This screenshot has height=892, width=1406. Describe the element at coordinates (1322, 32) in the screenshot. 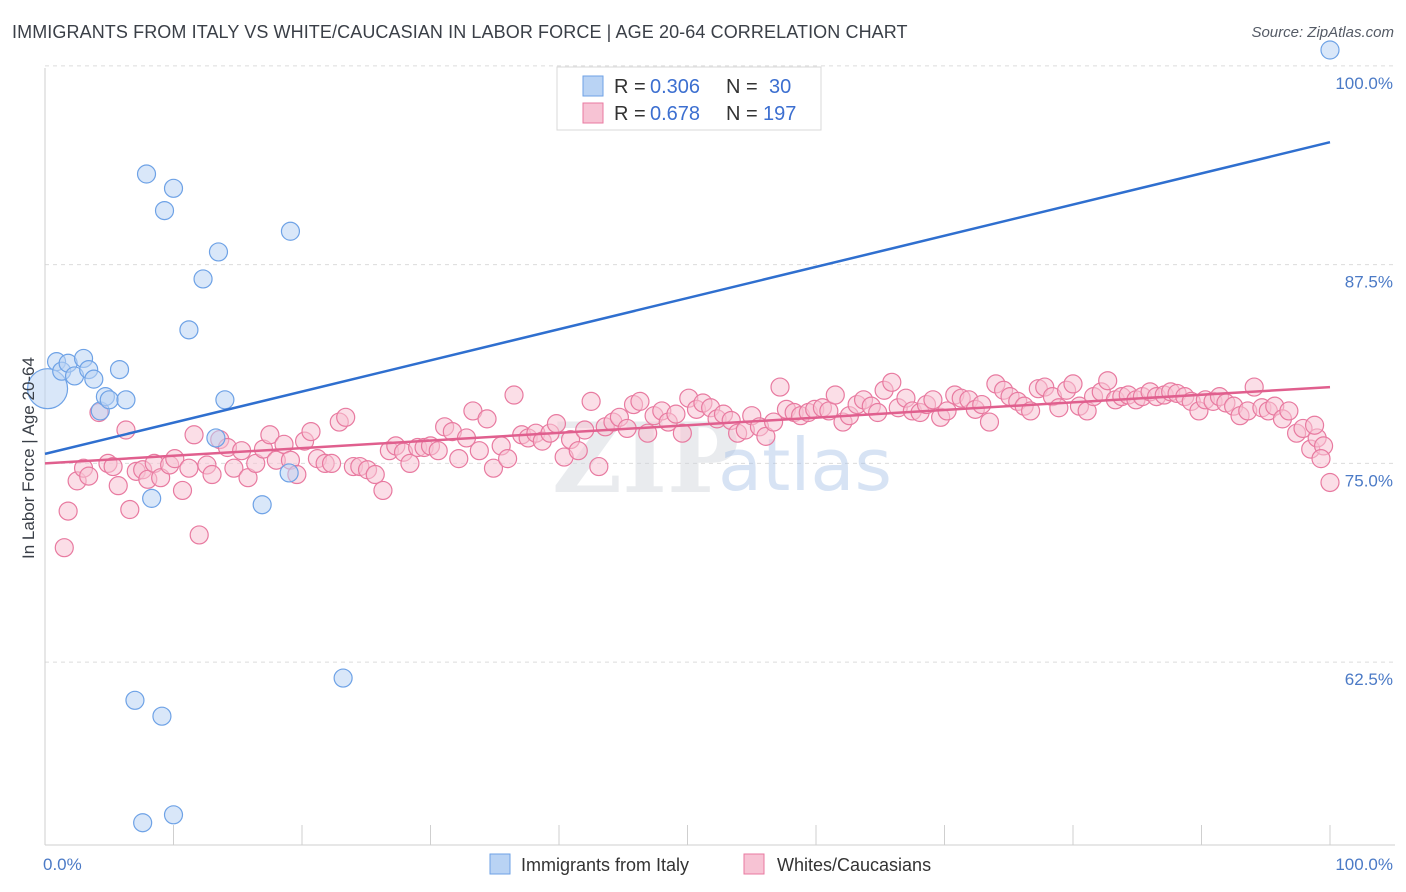

I see `source-credit: Source: ZipAtlas.com` at that location.